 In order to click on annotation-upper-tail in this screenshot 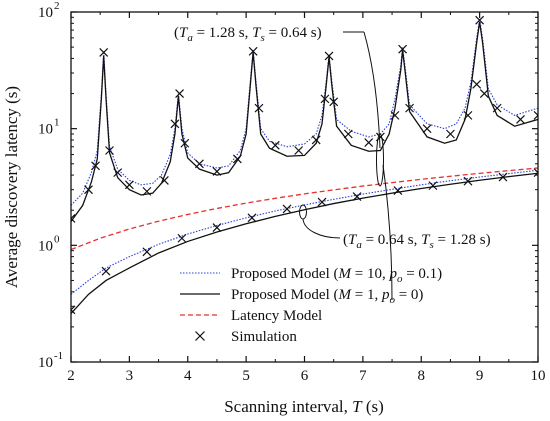, I will do `click(387, 232)`.